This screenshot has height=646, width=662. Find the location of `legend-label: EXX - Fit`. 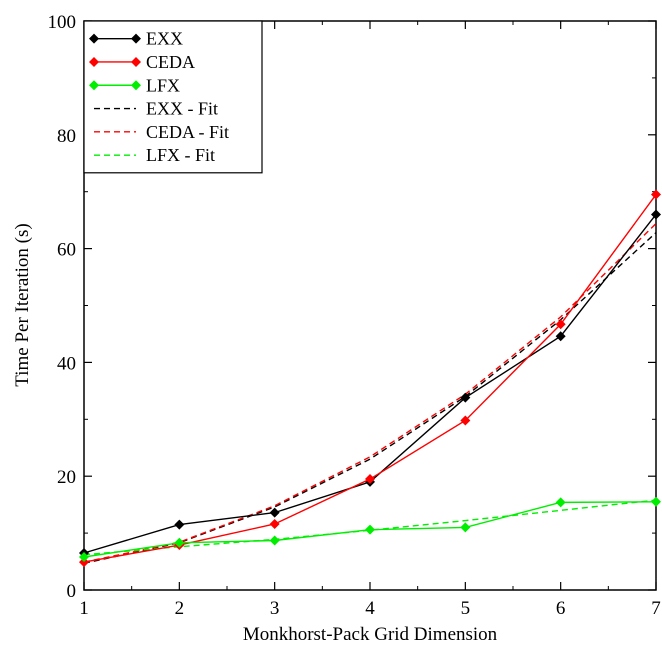

legend-label: EXX - Fit is located at coordinates (182, 109).